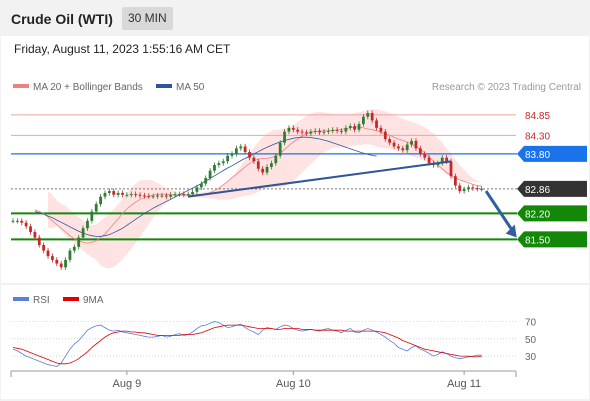  What do you see at coordinates (320, 179) in the screenshot?
I see `trendline` at bounding box center [320, 179].